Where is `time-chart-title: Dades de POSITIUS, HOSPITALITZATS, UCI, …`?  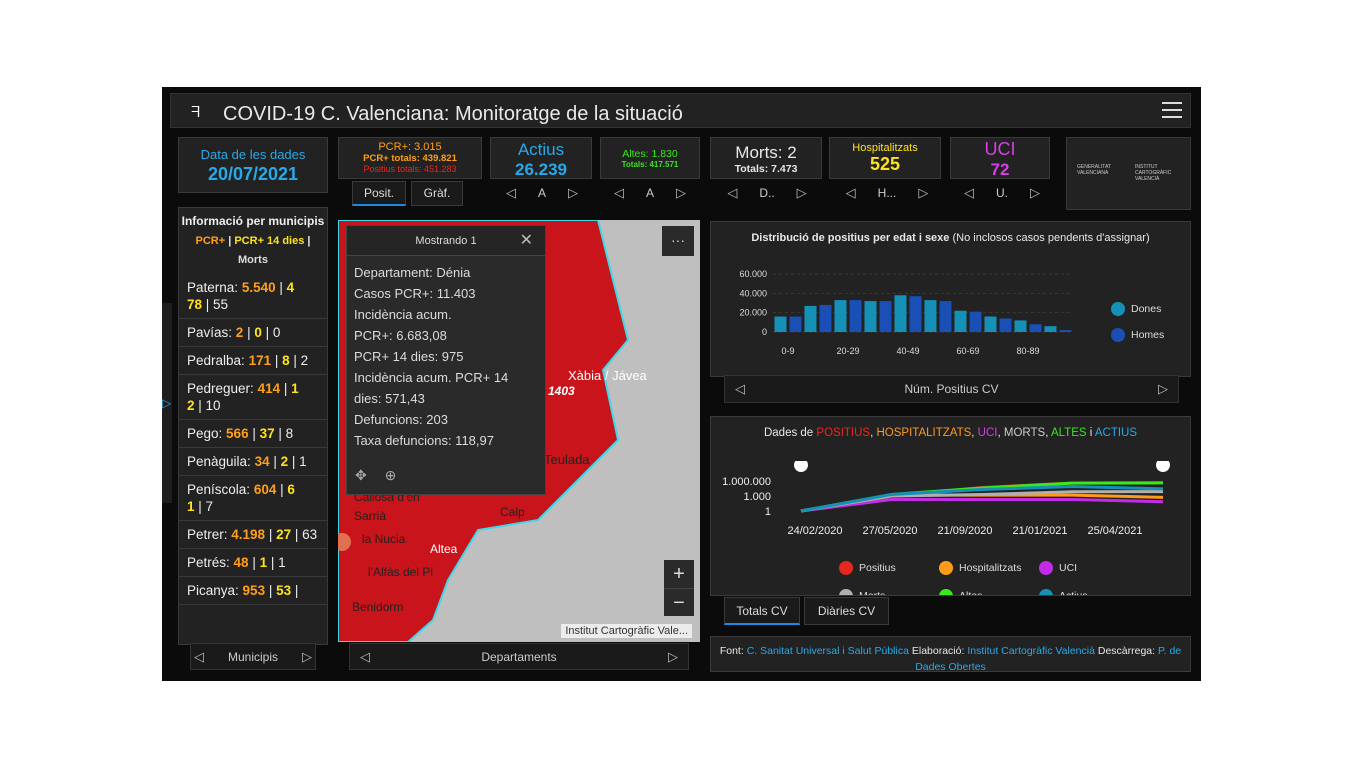
time-chart-title: Dades de POSITIUS, HOSPITALITZATS, UCI, … is located at coordinates (950, 433).